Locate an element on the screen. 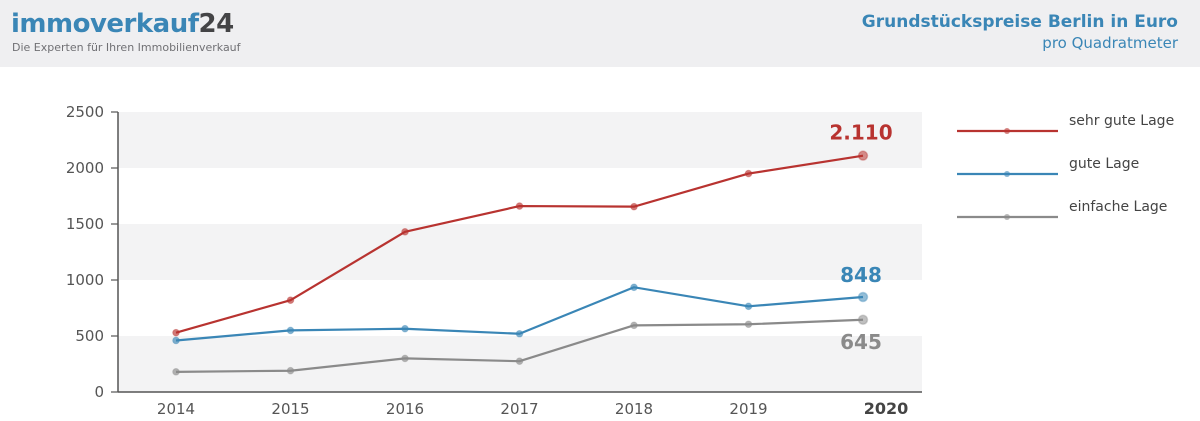  end-value-label: 2.110 is located at coordinates (860, 133).